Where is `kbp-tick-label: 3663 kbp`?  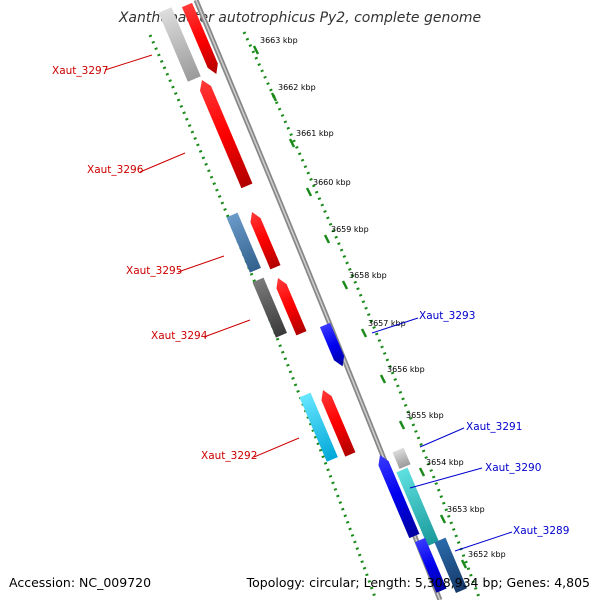
kbp-tick-label: 3663 kbp is located at coordinates (279, 40).